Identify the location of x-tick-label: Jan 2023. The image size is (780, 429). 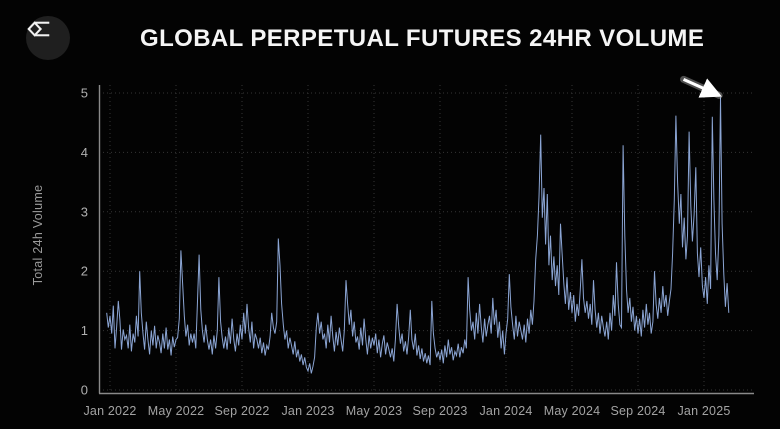
(307, 411).